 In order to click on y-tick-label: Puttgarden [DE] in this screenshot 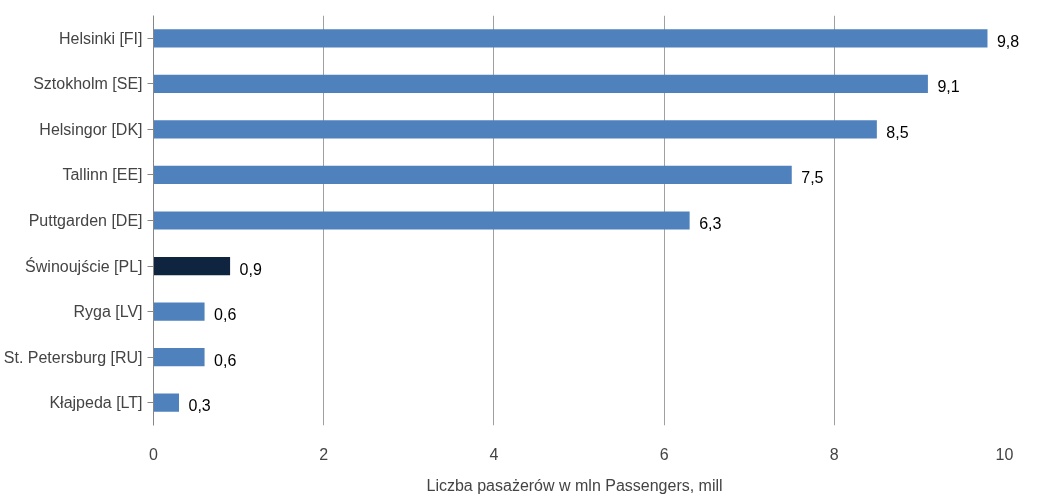, I will do `click(85, 220)`.